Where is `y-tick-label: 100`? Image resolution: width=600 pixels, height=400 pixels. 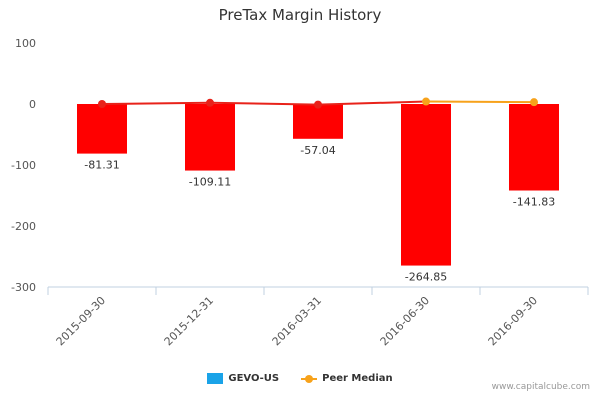
y-tick-label: 100 is located at coordinates (25, 43).